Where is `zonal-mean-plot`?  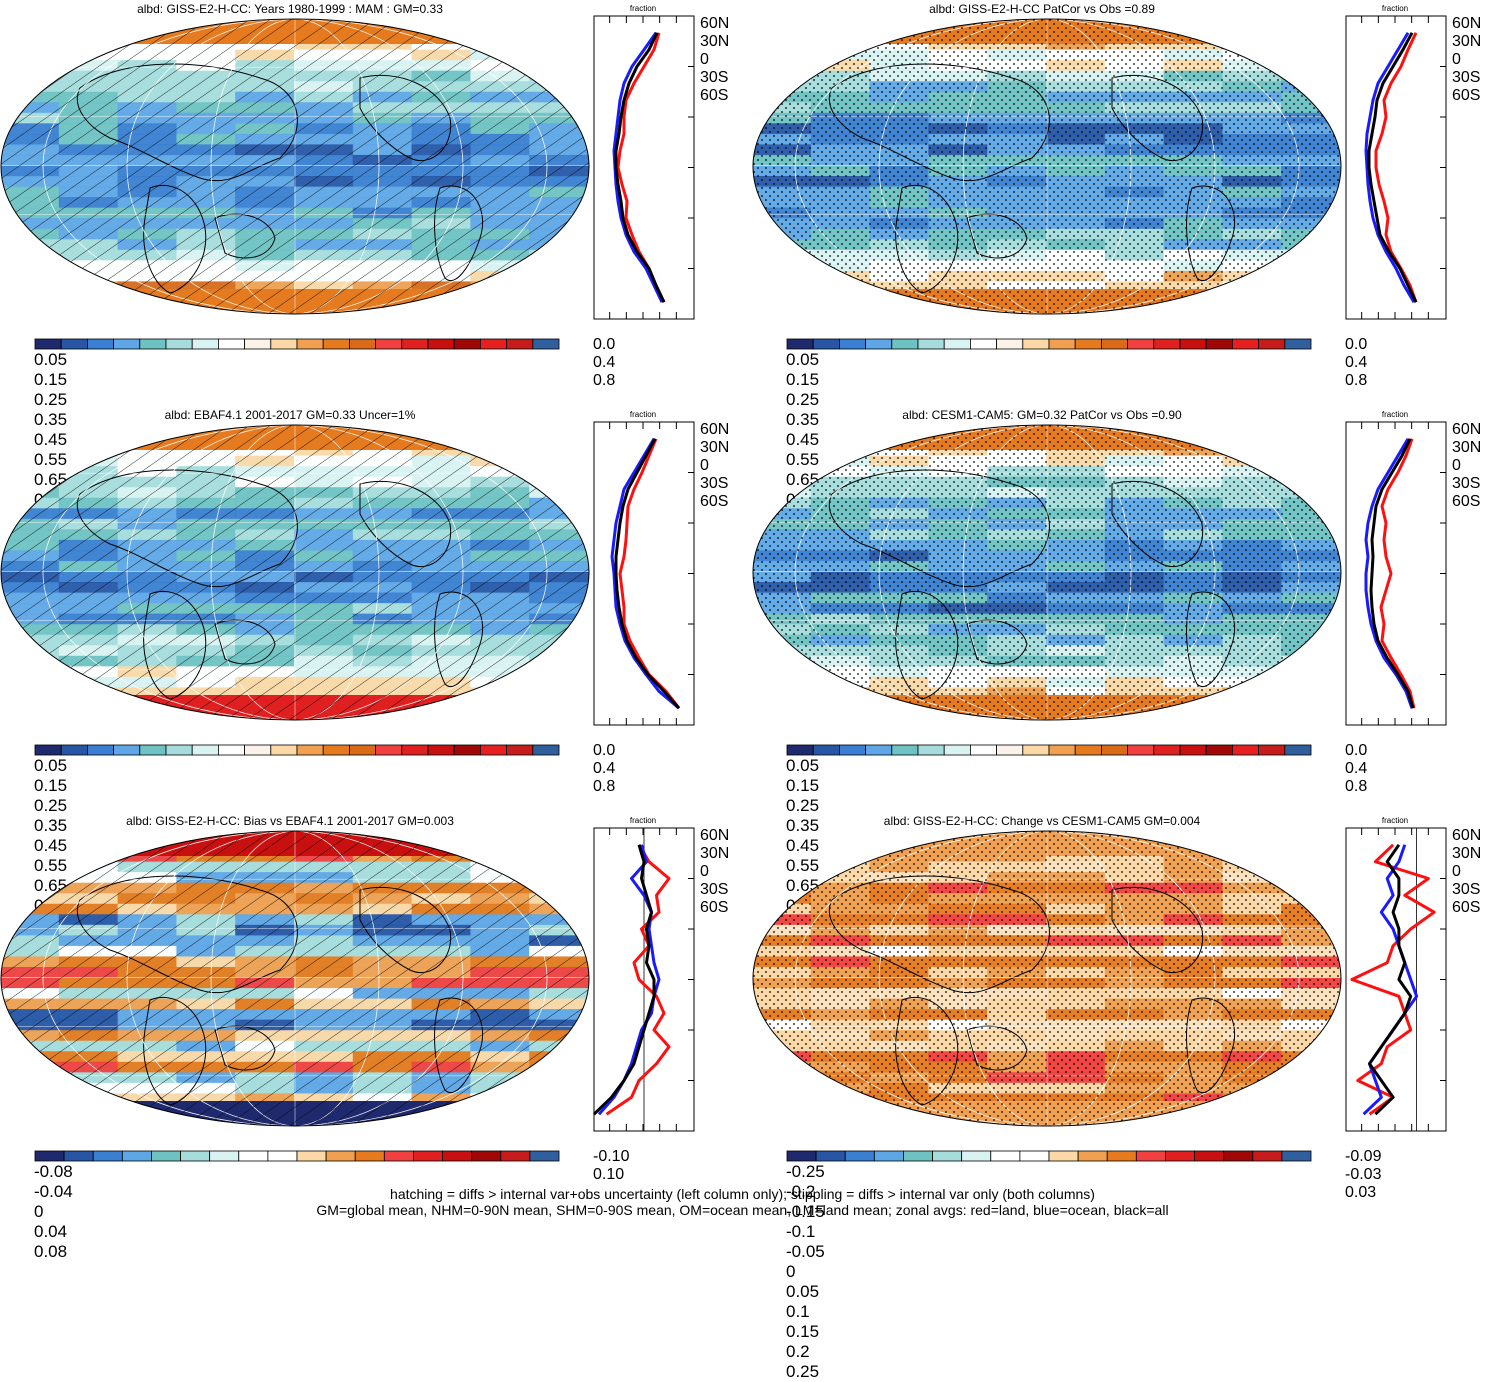
zonal-mean-plot is located at coordinates (1396, 167).